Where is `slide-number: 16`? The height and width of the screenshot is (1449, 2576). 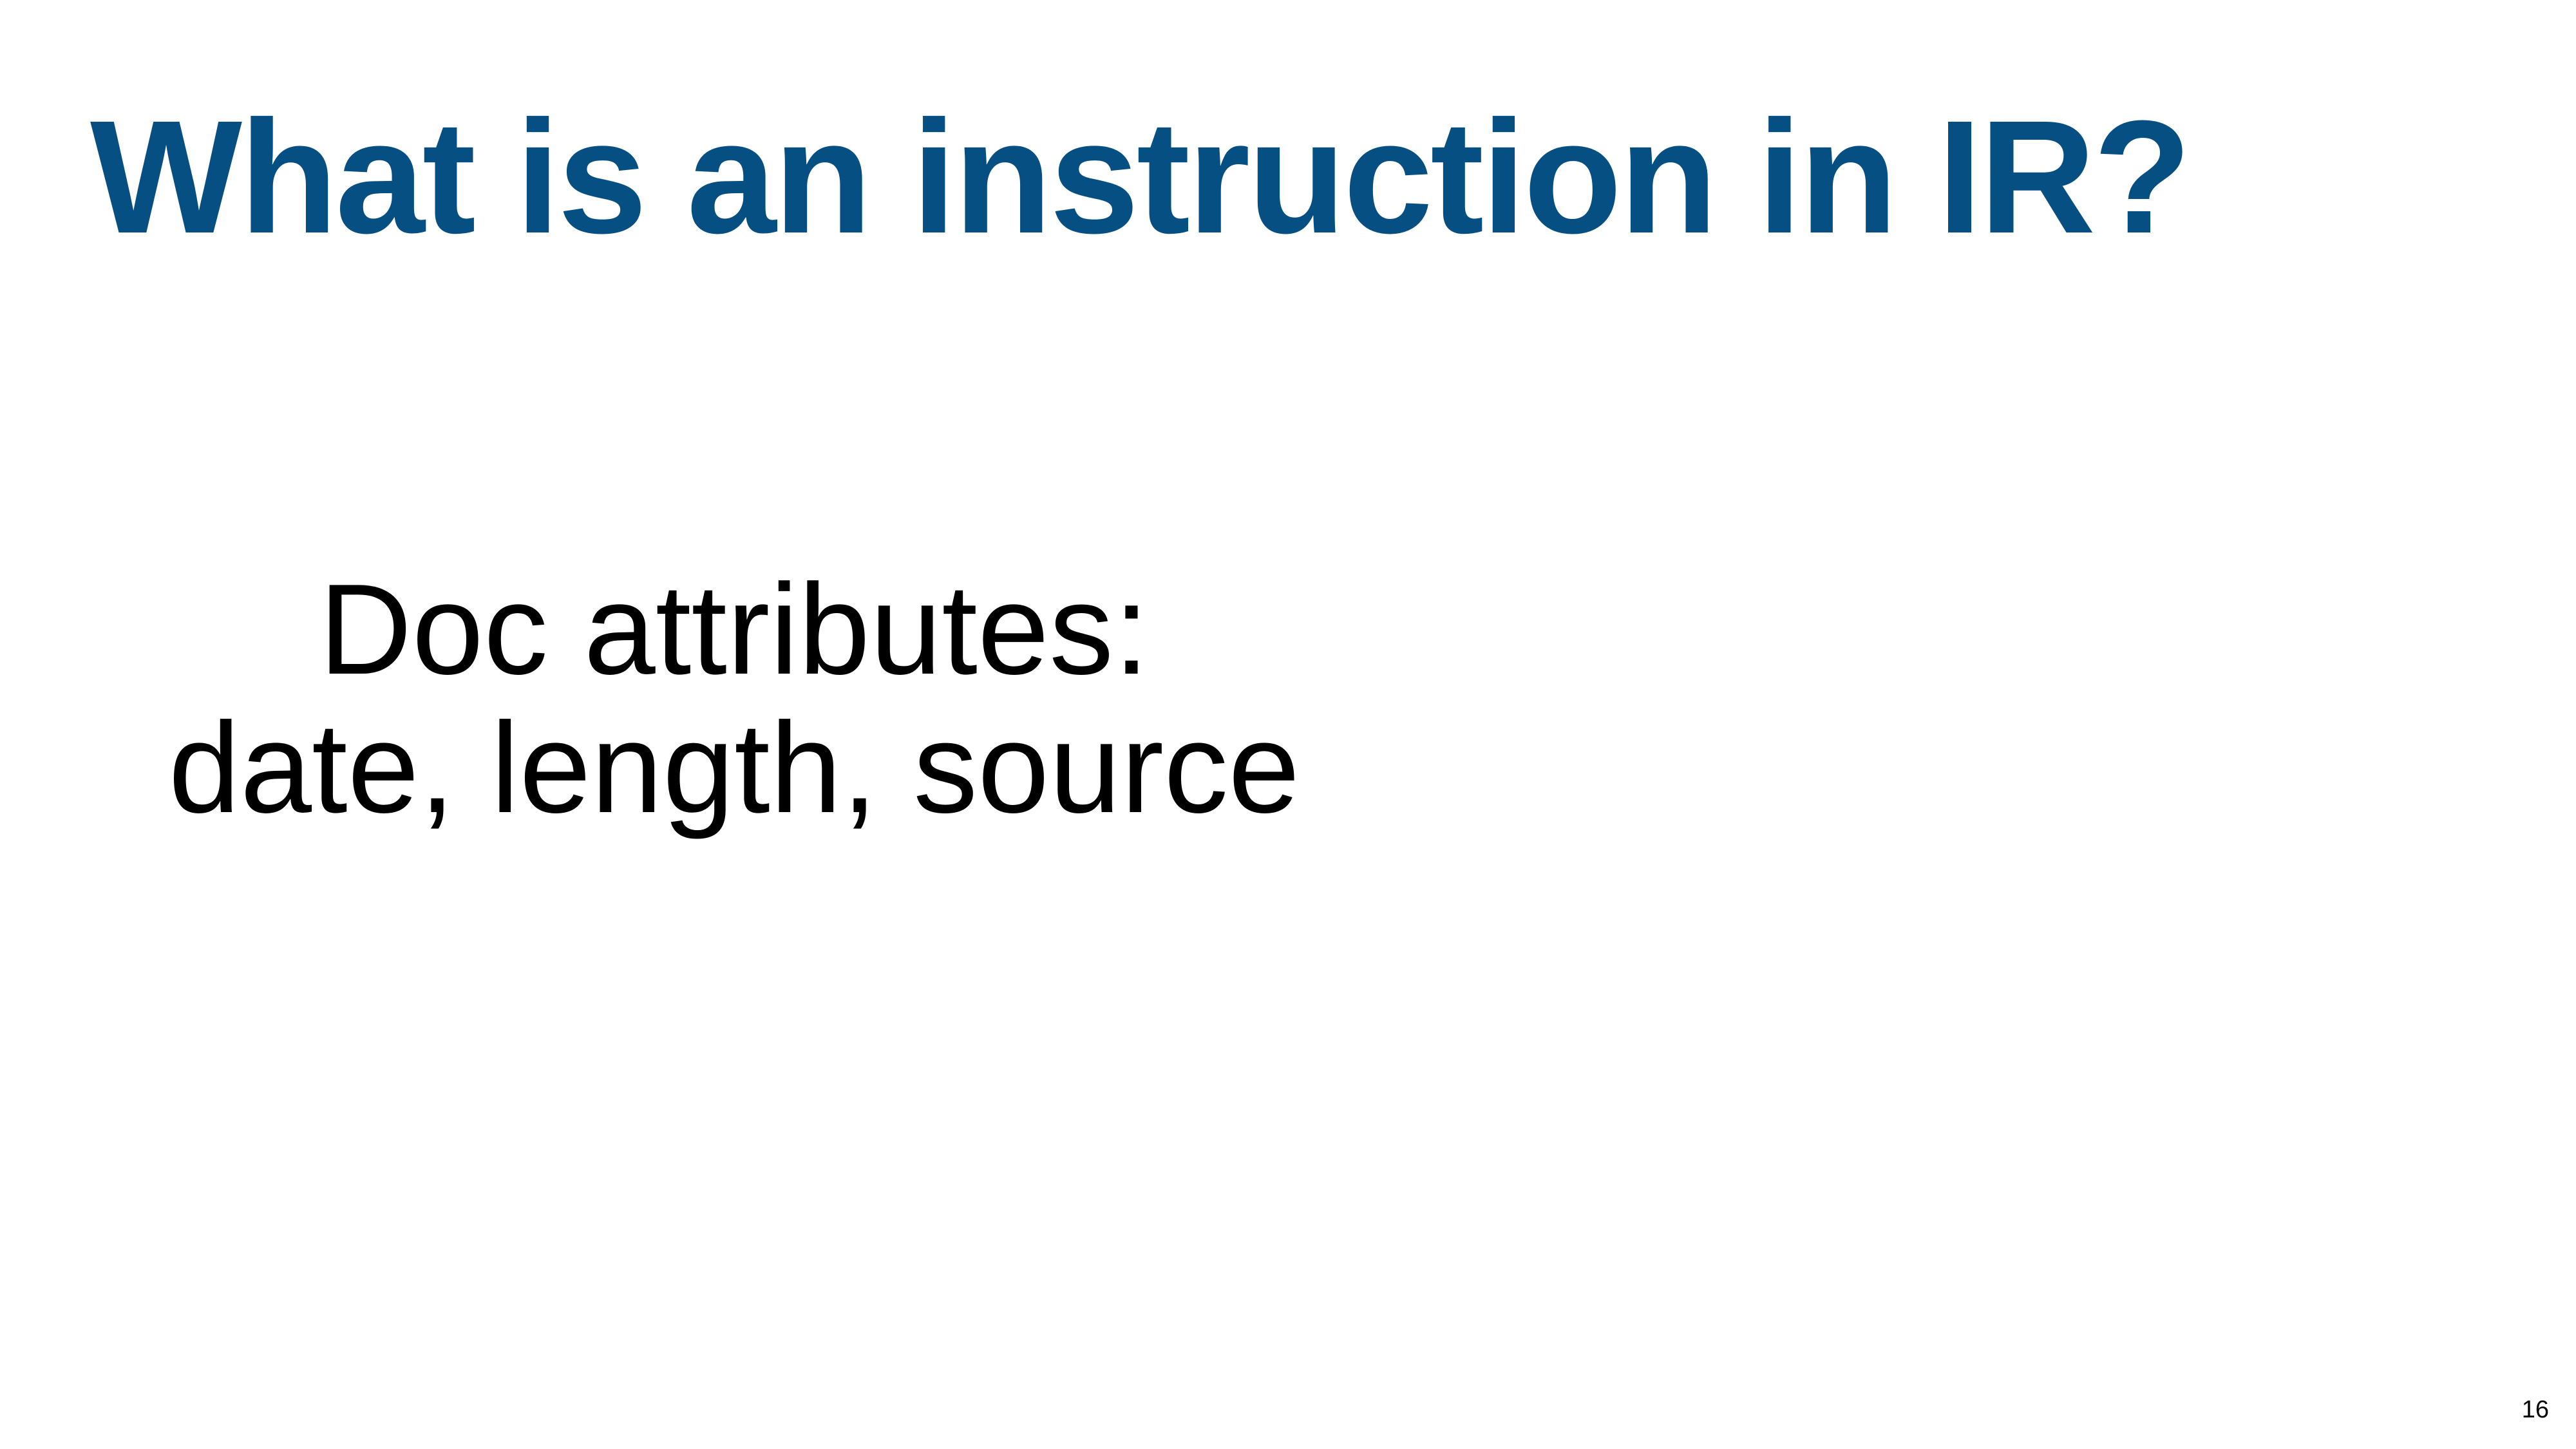
slide-number: 16 is located at coordinates (2535, 1409).